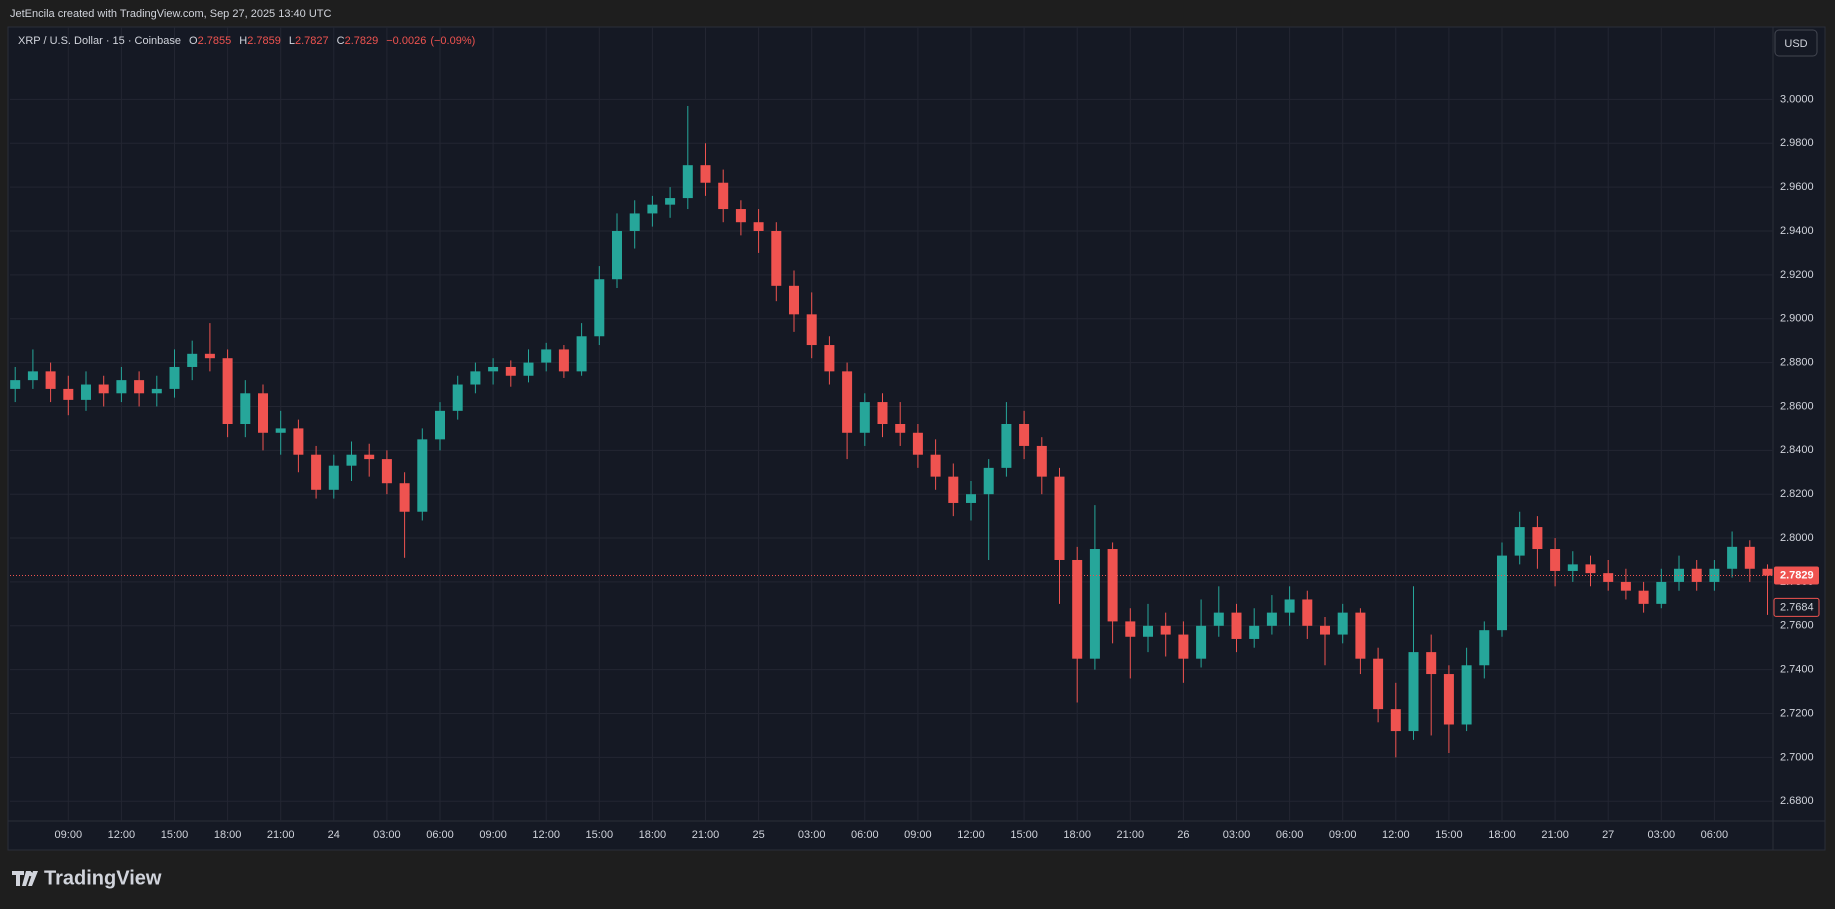  What do you see at coordinates (1797, 757) in the screenshot?
I see `y-tick-label: 2.7000` at bounding box center [1797, 757].